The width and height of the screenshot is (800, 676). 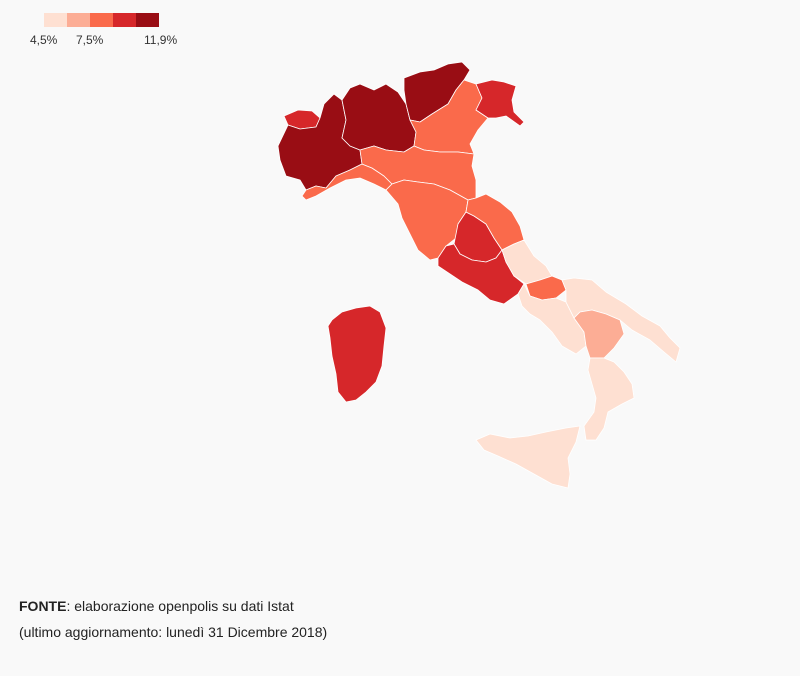 What do you see at coordinates (500, 103) in the screenshot?
I see `region-friuli: Friuli-Venezia Giulia` at bounding box center [500, 103].